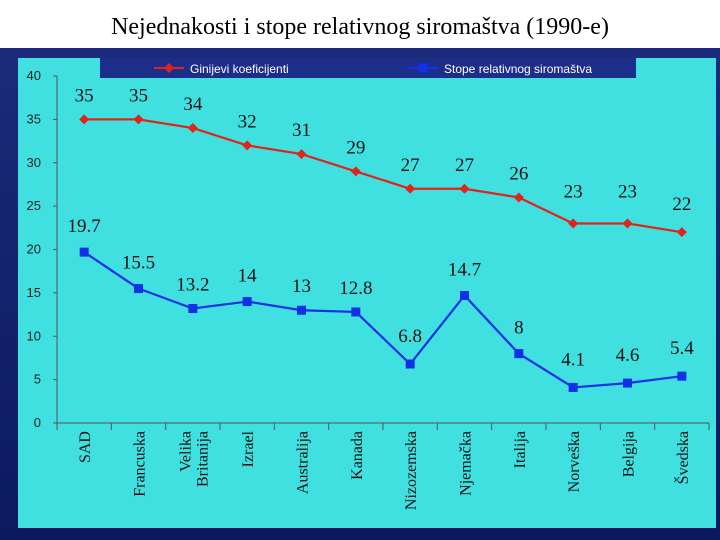 This screenshot has width=720, height=540. I want to click on y-tick-label: 20, so click(34, 249).